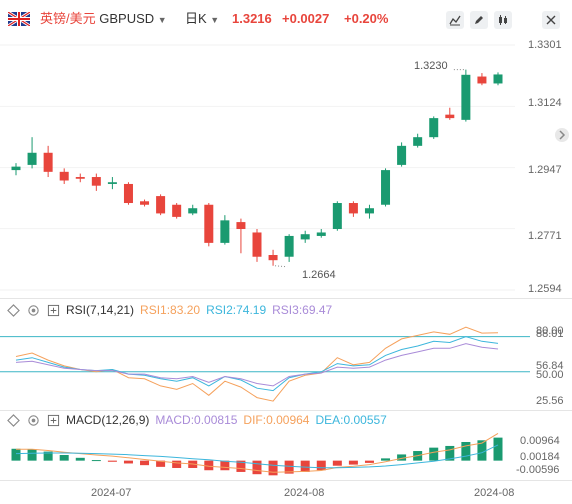 The width and height of the screenshot is (572, 504). What do you see at coordinates (545, 289) in the screenshot?
I see `price-axis-label: 1.2594` at bounding box center [545, 289].